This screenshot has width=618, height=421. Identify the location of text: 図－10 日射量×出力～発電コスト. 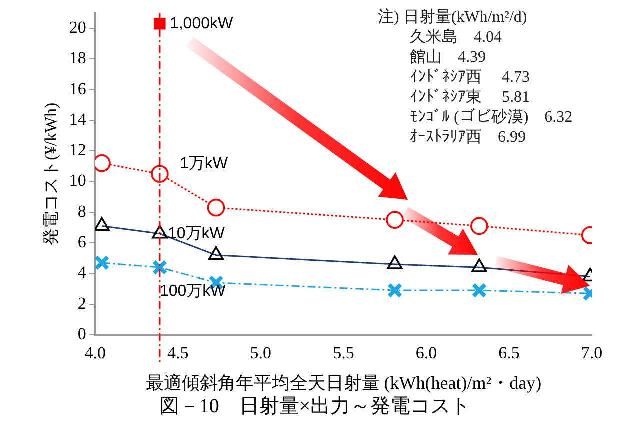
(315, 406).